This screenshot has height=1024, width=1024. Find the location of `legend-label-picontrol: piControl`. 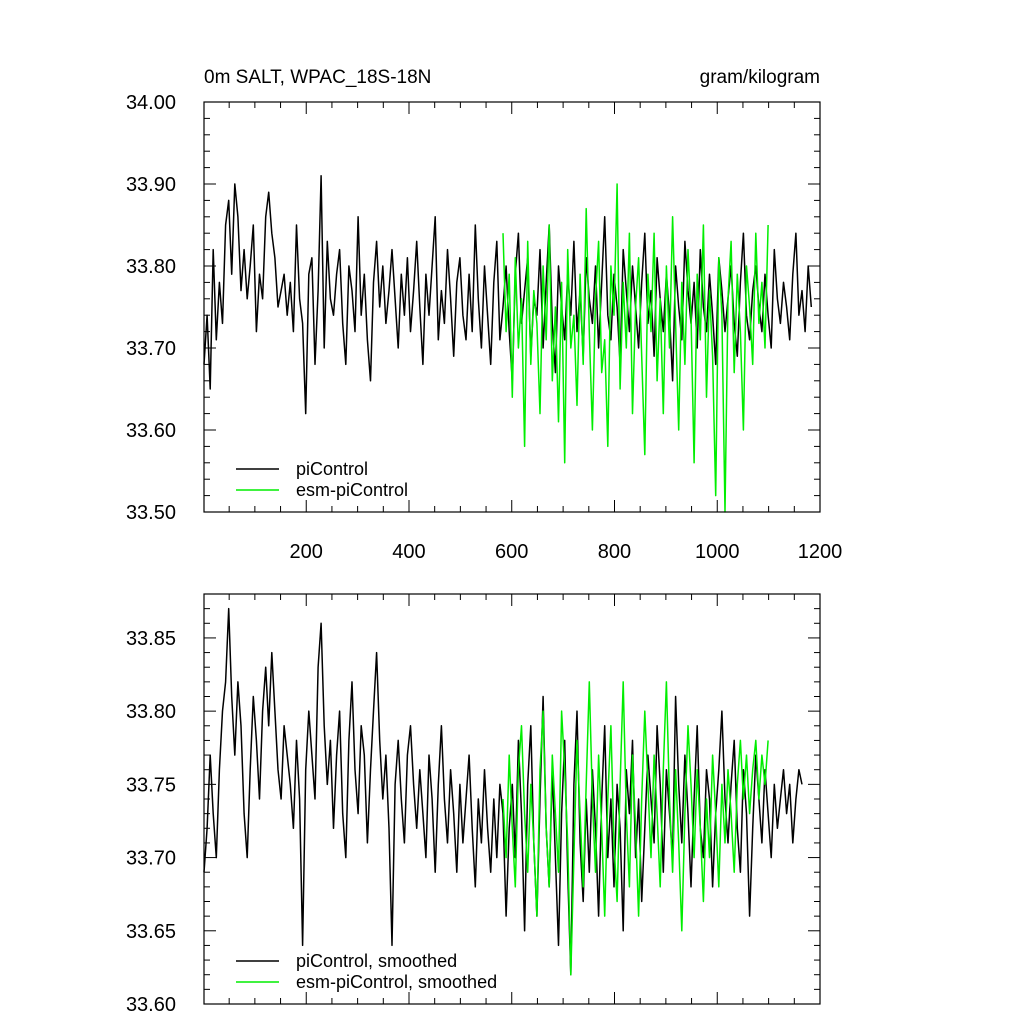

legend-label-picontrol: piControl is located at coordinates (332, 469).